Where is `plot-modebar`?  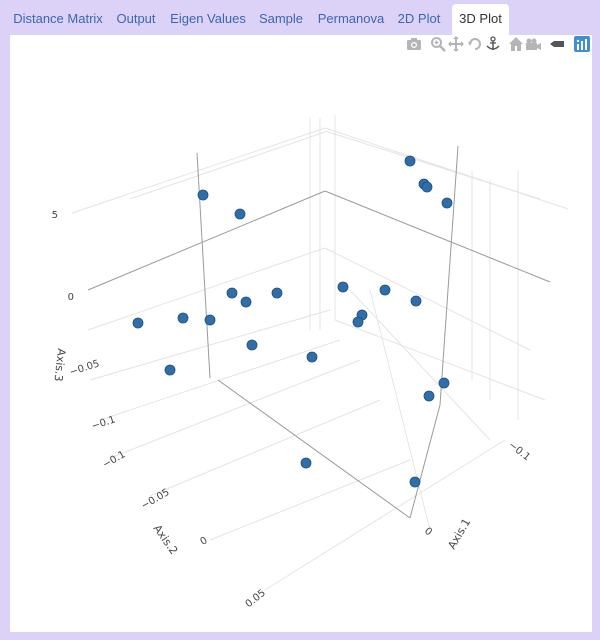
plot-modebar is located at coordinates (498, 44).